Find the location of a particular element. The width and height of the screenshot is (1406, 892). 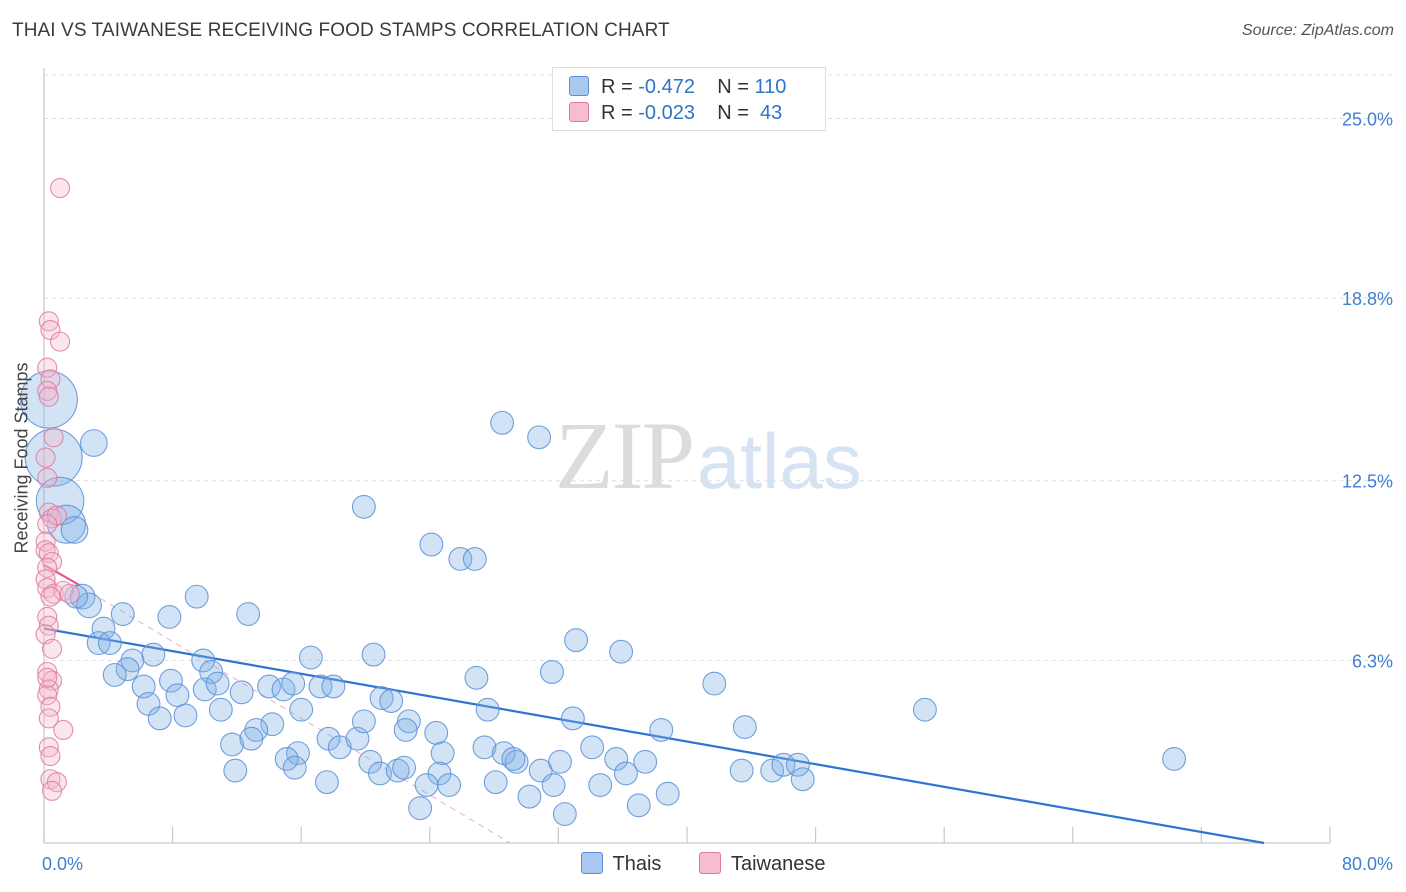

legend-n-value: 43 is located at coordinates (768, 113).